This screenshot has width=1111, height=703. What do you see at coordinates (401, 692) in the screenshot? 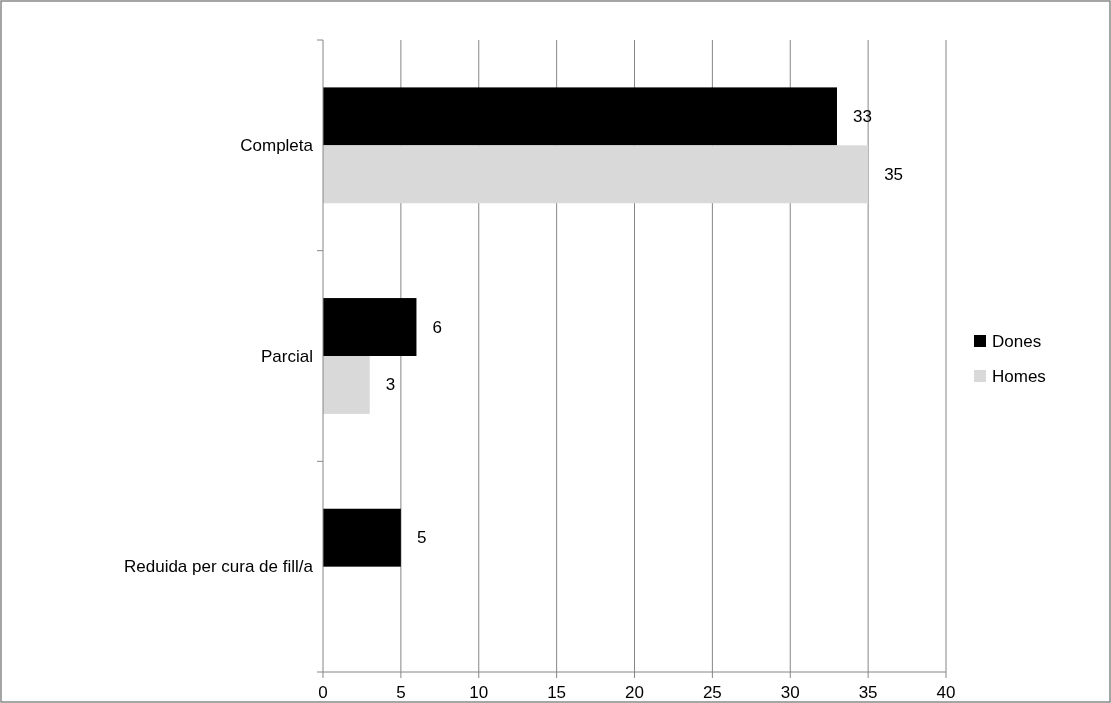
I see `x-tick-label: 5` at bounding box center [401, 692].